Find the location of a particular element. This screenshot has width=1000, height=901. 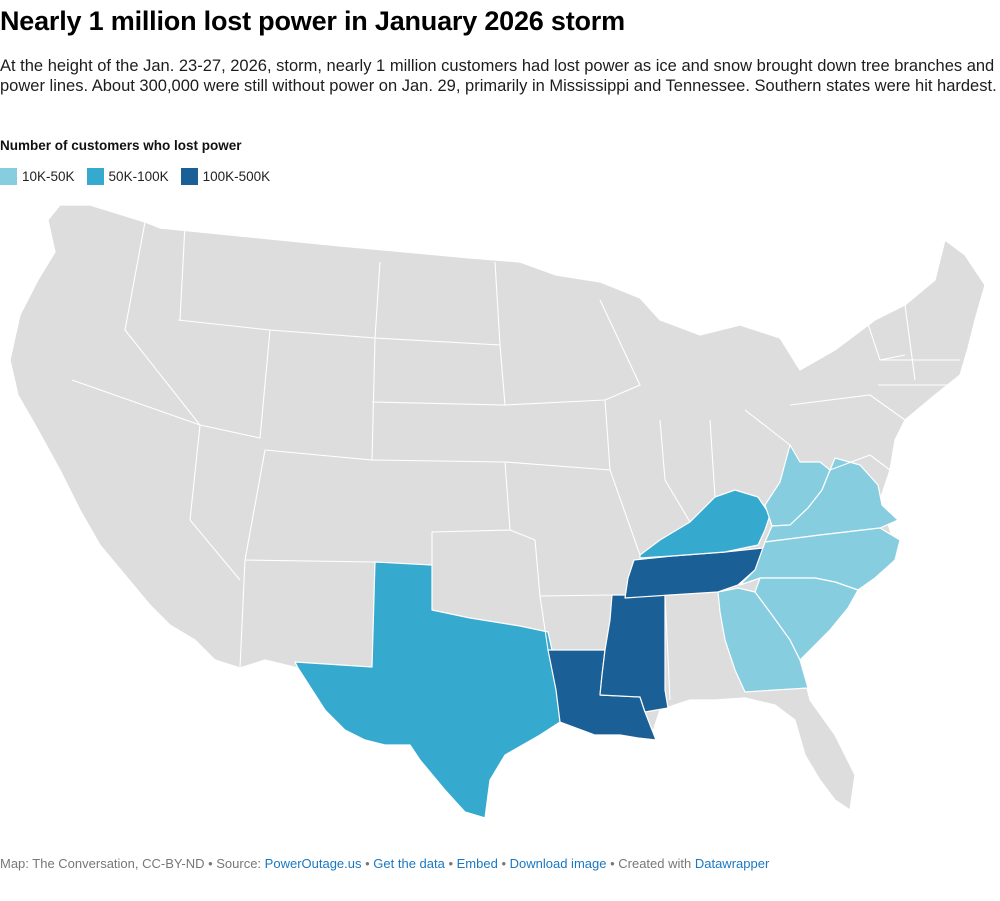

legend-item-100k-500k: 100K-500K is located at coordinates (225, 176).